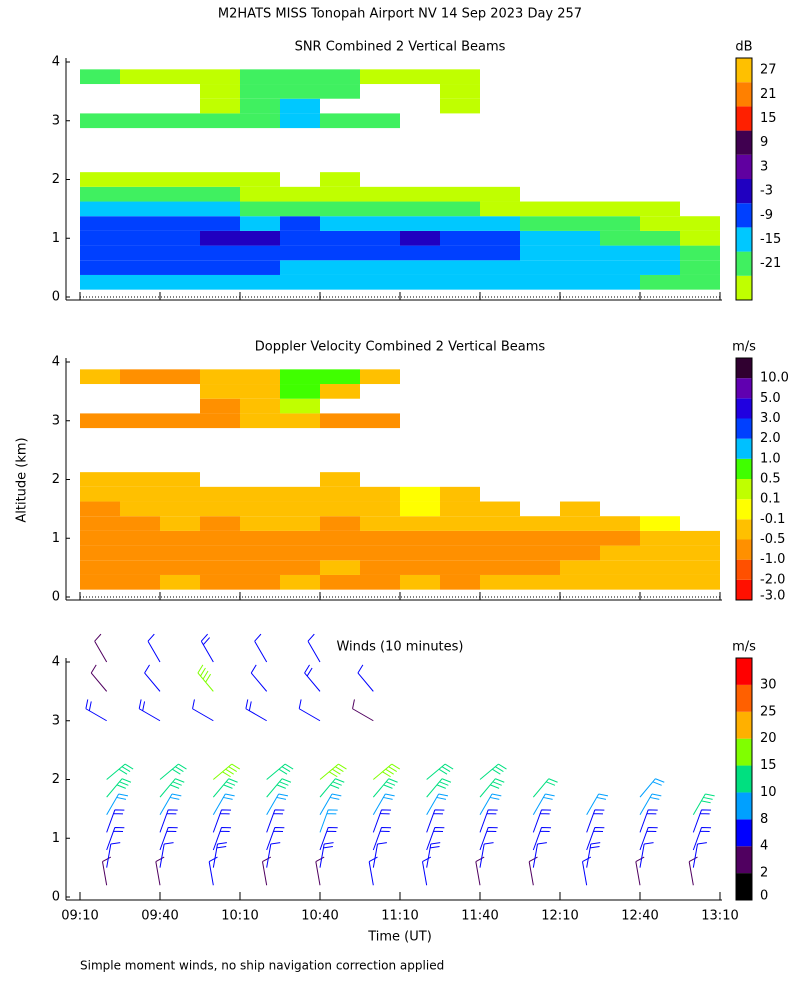  I want to click on colorbar-label: m/s, so click(744, 347).